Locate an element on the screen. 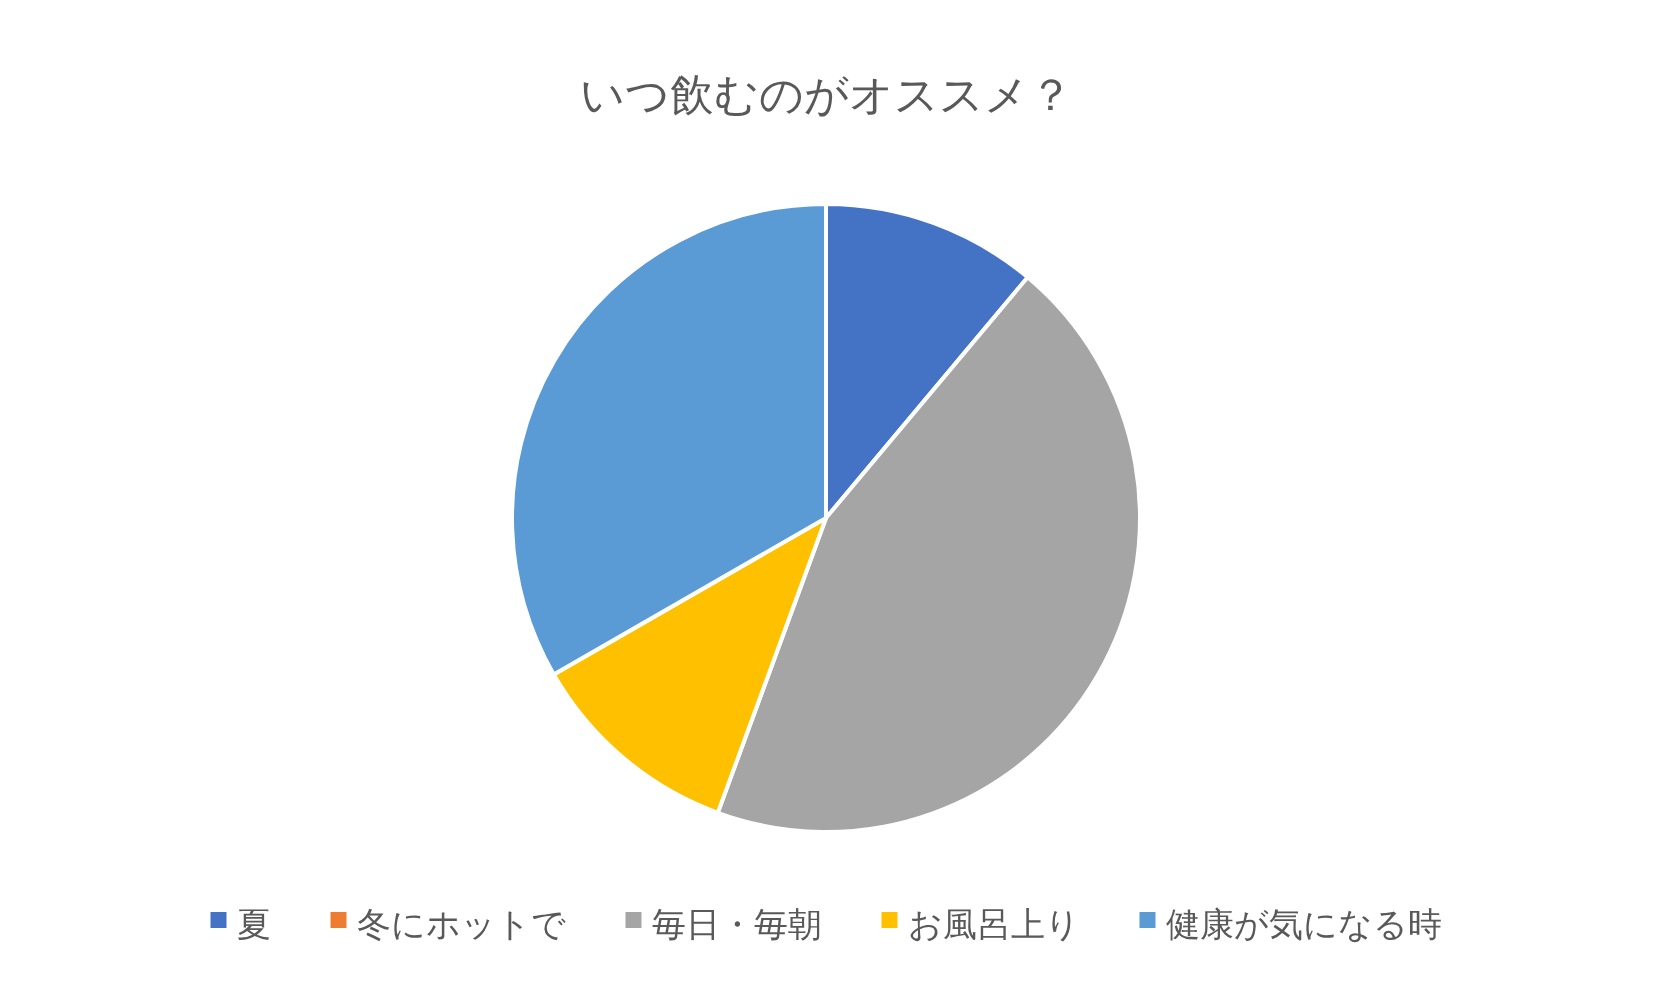 This screenshot has height=993, width=1653. chart-title: いつ飲むのがオススメ？ is located at coordinates (826, 94).